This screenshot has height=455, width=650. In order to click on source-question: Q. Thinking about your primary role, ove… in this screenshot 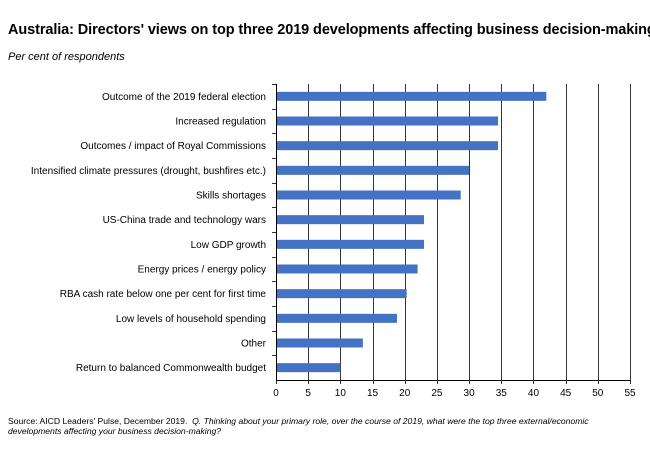, I will do `click(298, 426)`.